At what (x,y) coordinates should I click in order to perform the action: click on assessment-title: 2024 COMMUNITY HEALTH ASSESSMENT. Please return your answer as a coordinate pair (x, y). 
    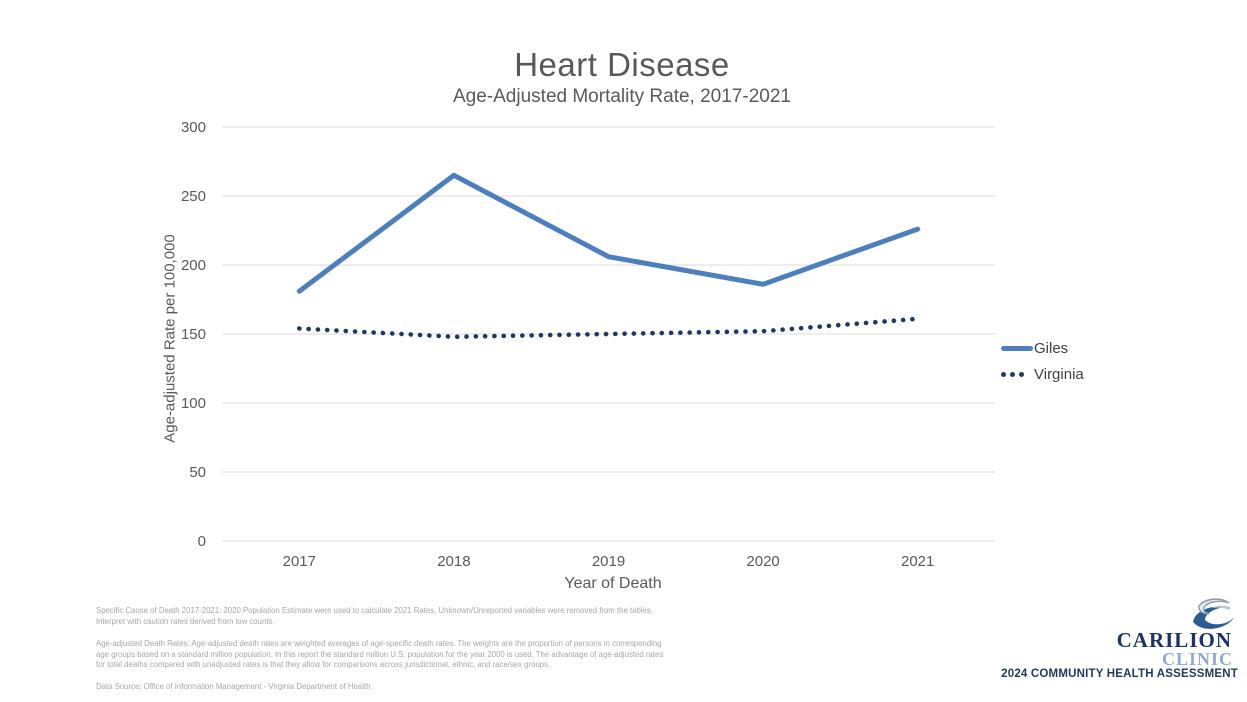
    Looking at the image, I should click on (1119, 674).